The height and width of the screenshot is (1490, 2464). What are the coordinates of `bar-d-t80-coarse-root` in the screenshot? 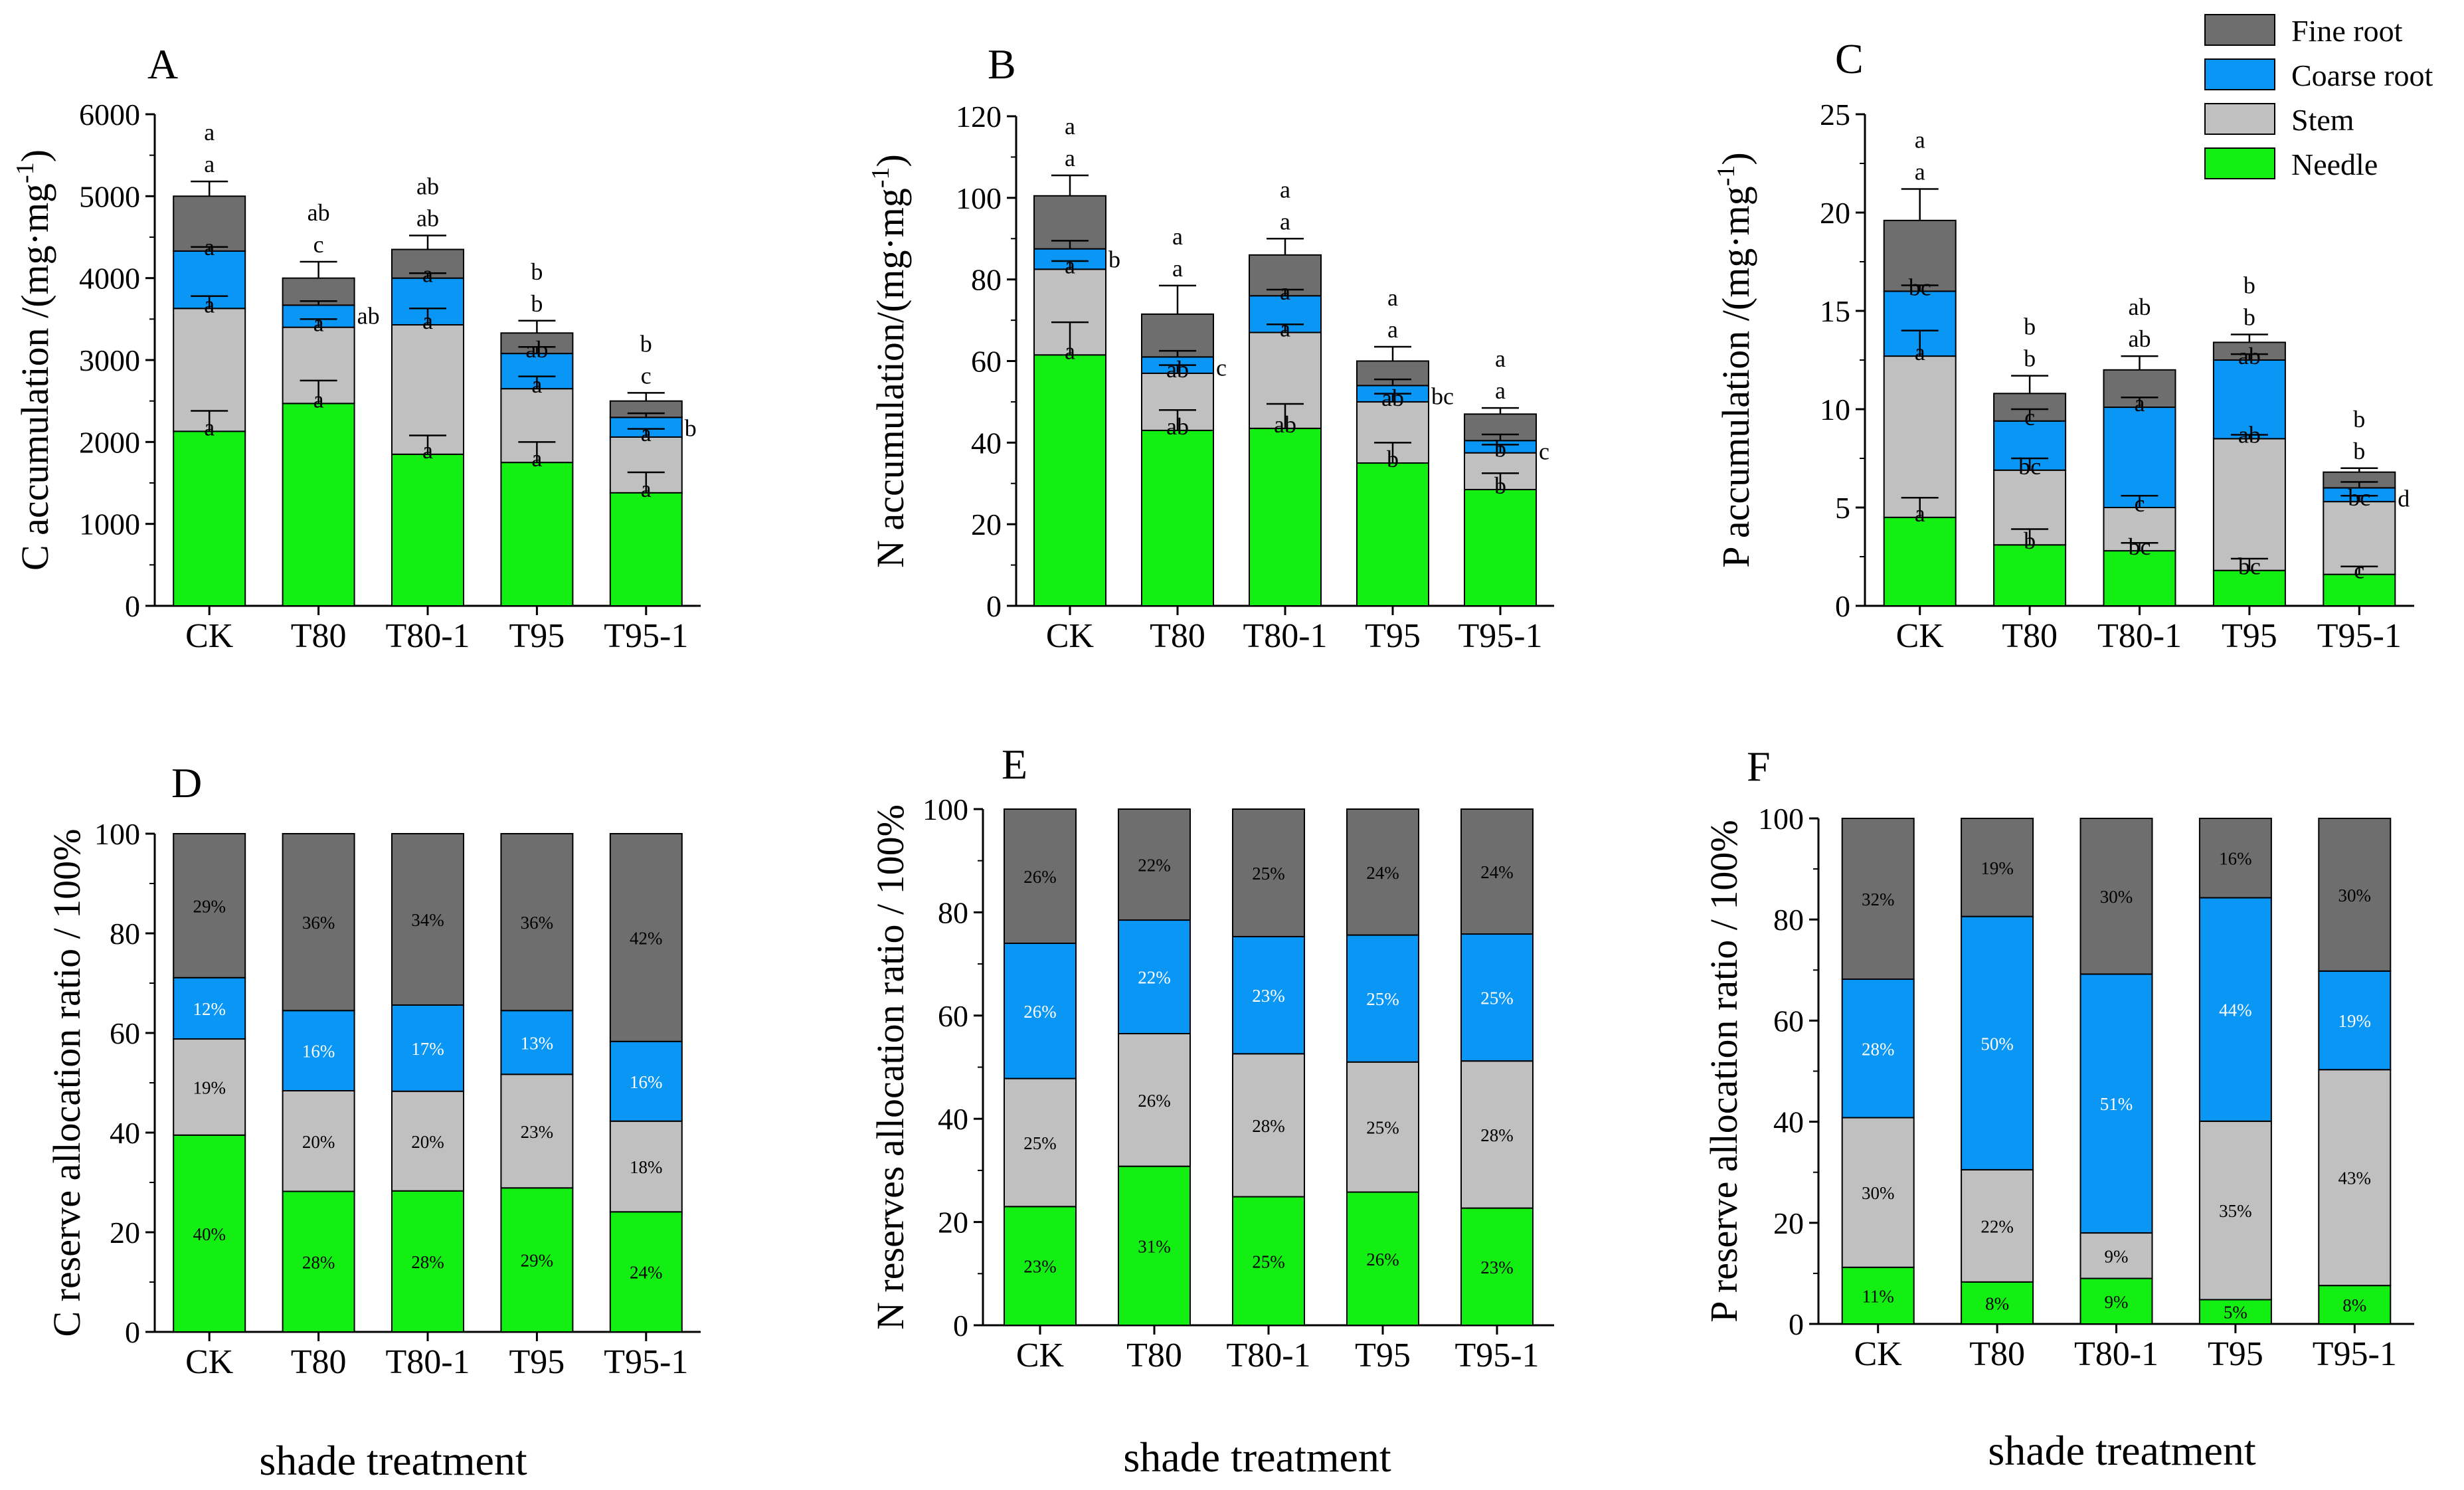 It's located at (318, 1050).